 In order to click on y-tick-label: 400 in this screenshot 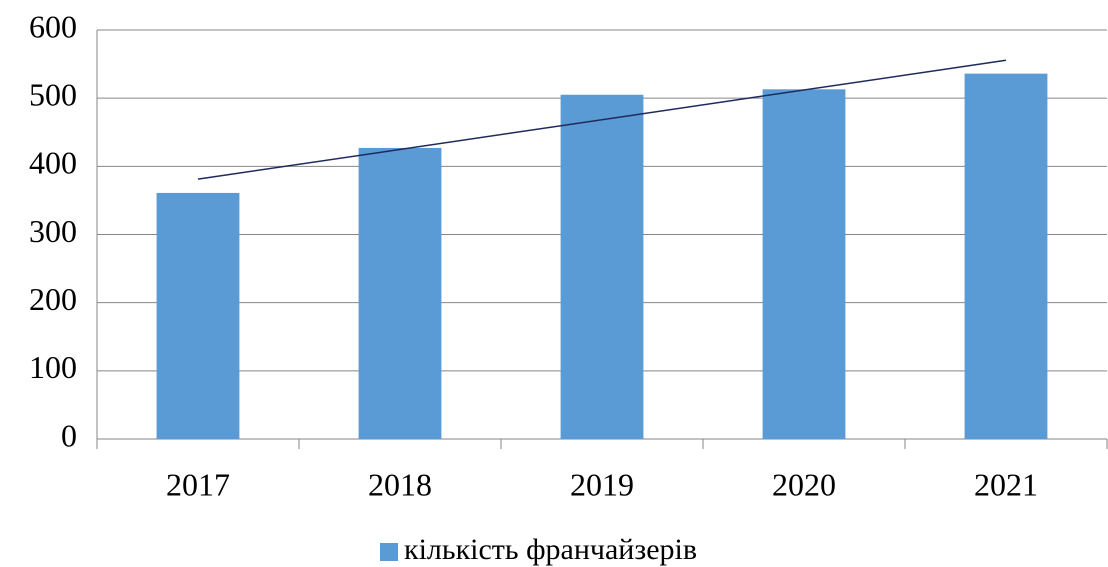, I will do `click(53, 163)`.